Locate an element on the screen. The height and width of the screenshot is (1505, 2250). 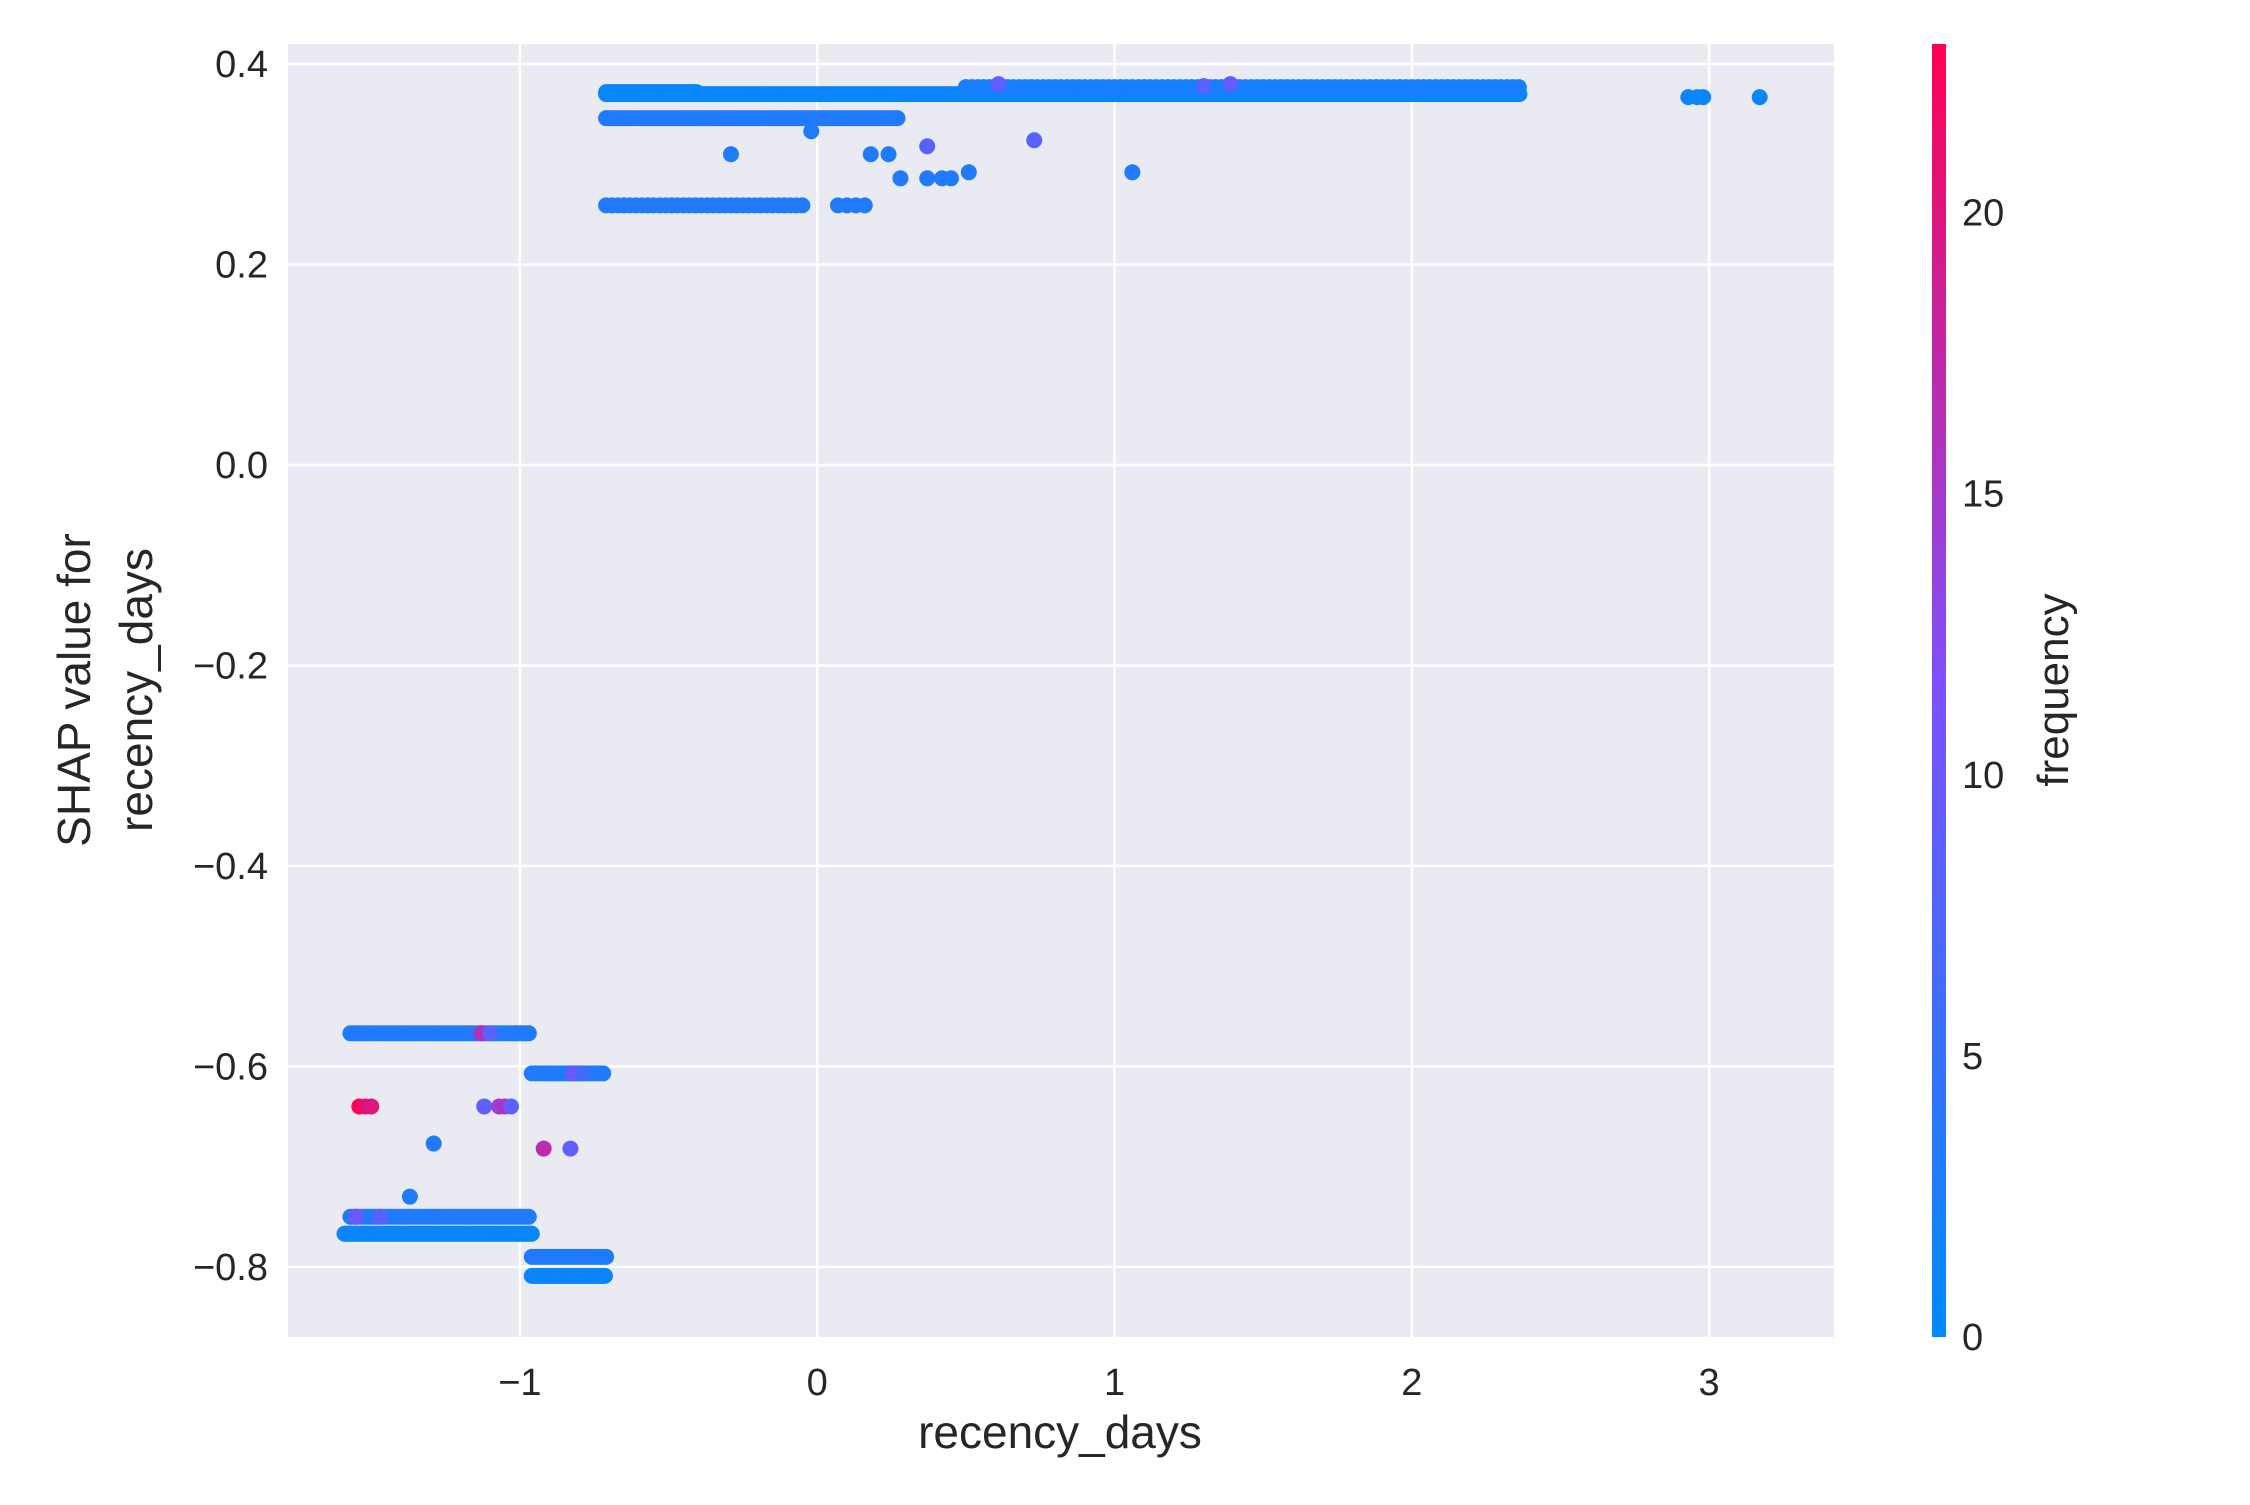
x-axis-label: recency_days is located at coordinates (1060, 1432).